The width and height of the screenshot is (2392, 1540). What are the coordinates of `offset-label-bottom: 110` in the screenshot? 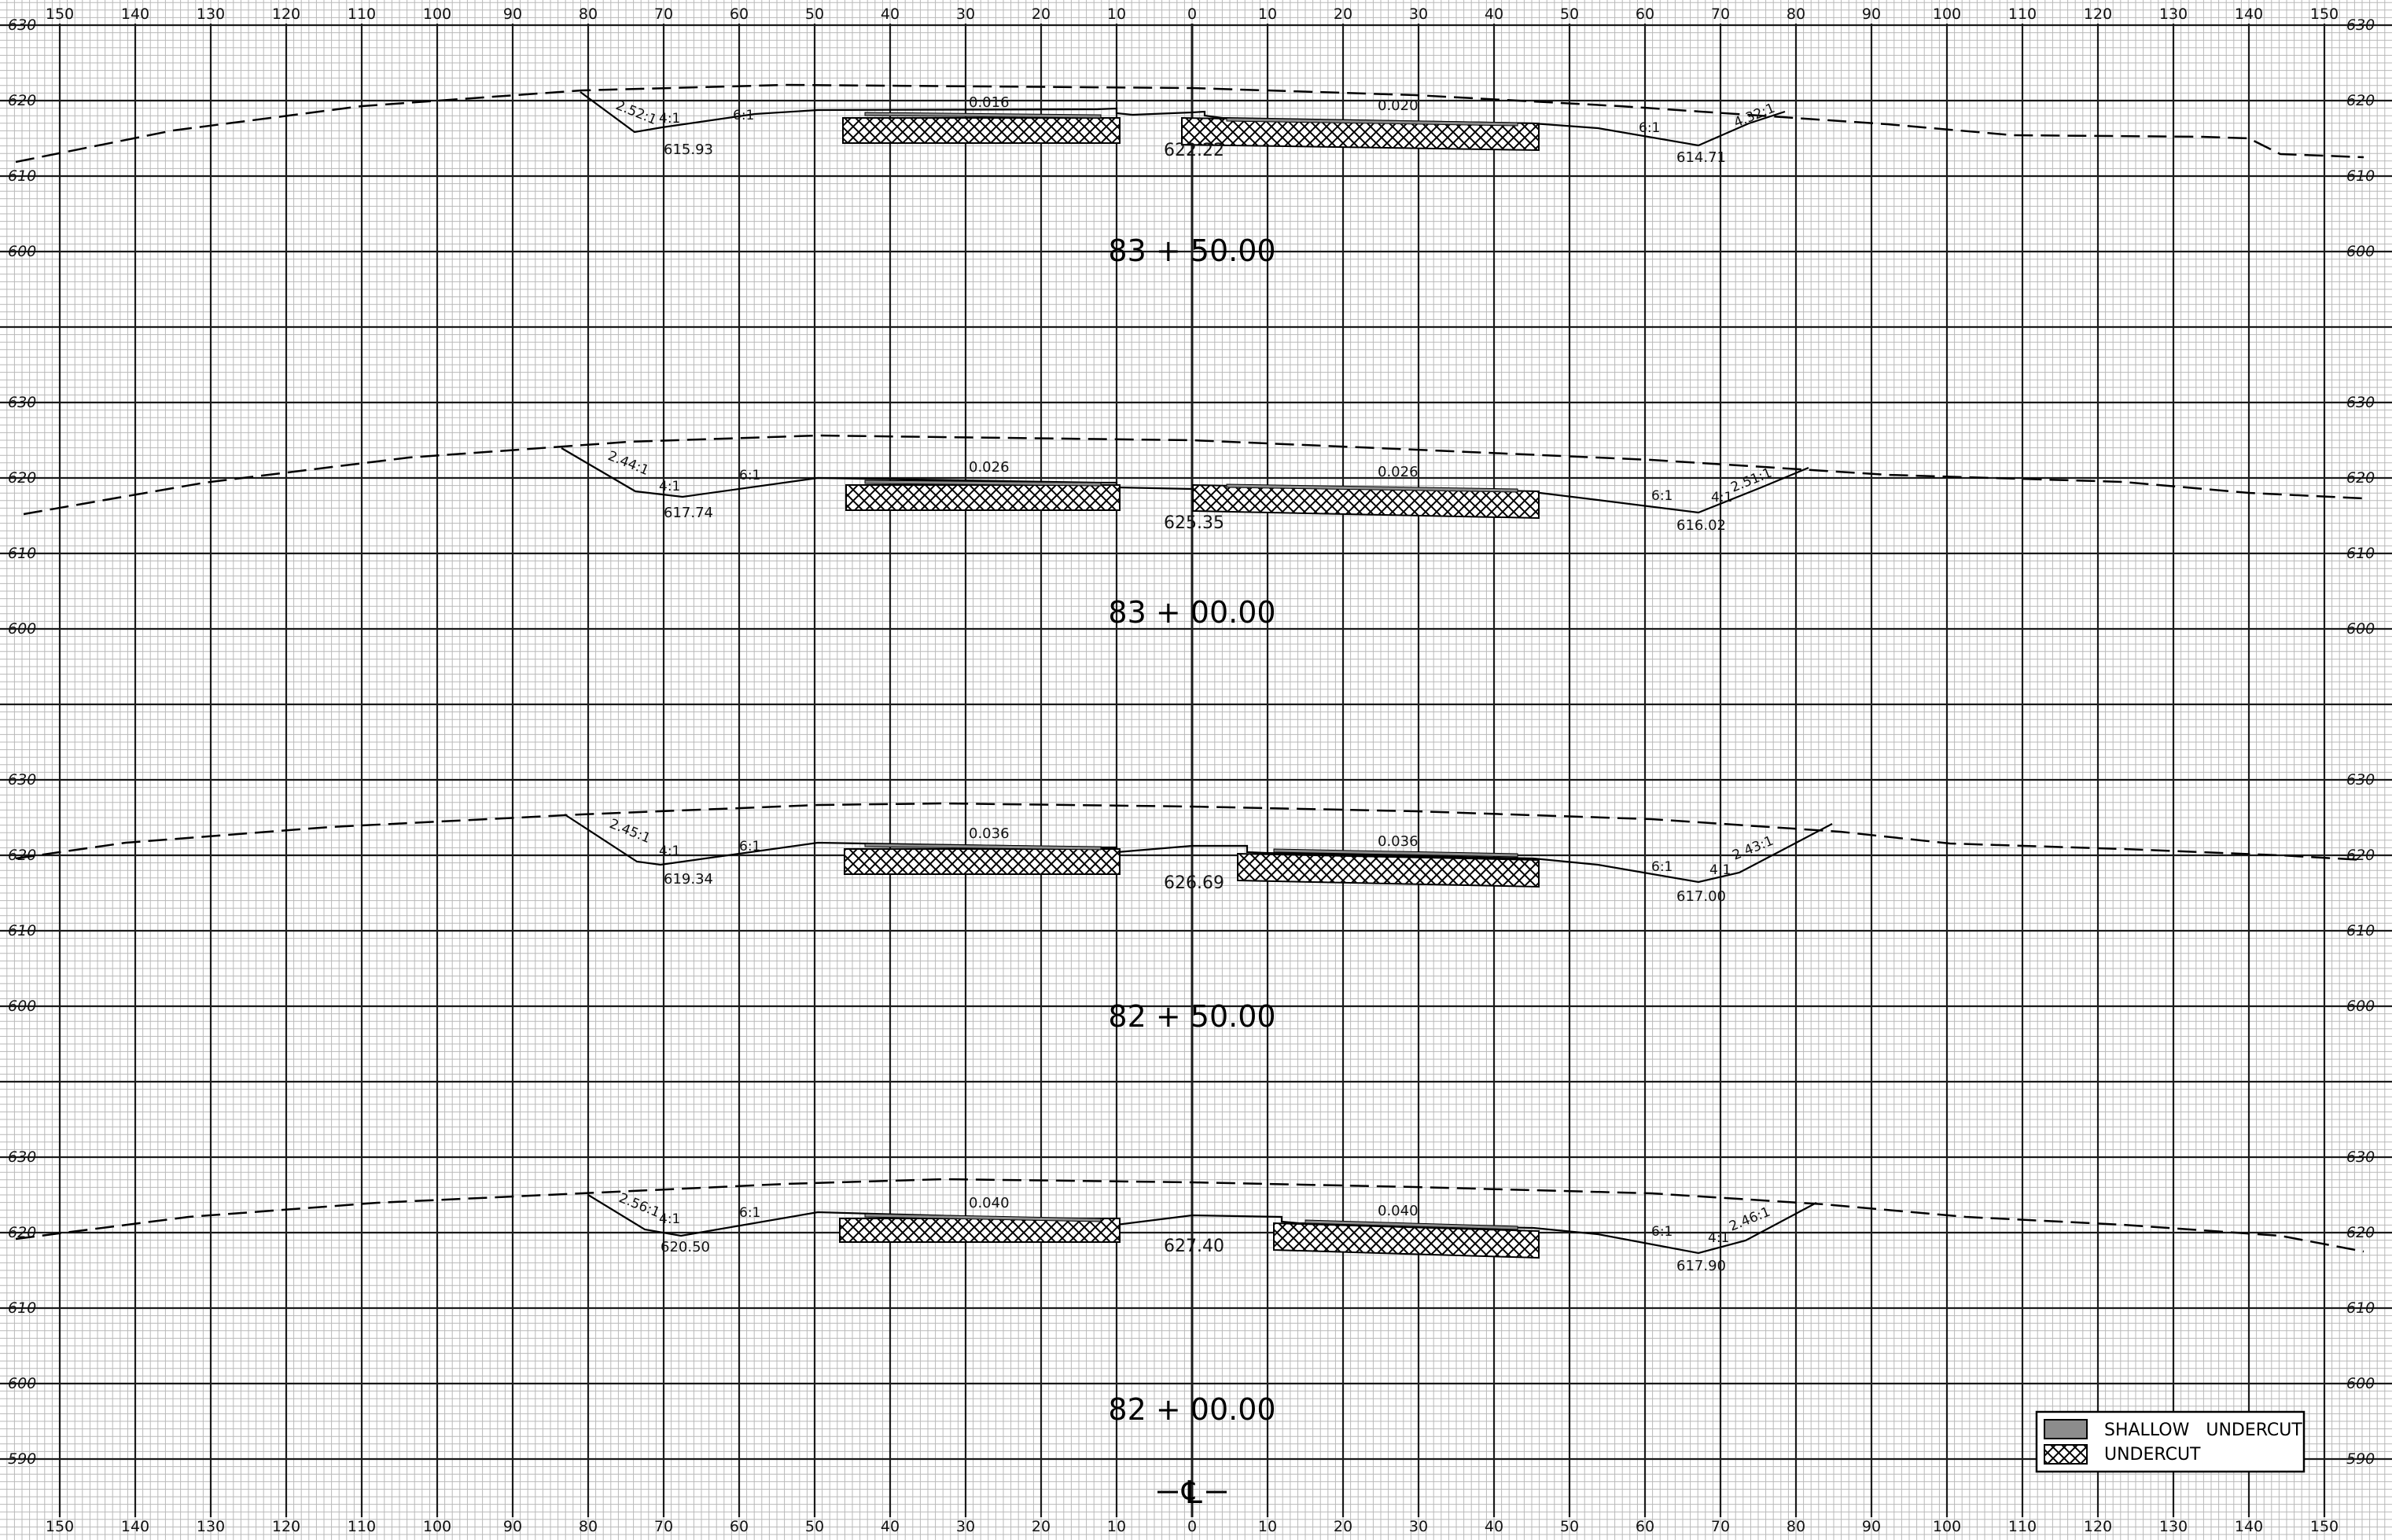 It's located at (2022, 1527).